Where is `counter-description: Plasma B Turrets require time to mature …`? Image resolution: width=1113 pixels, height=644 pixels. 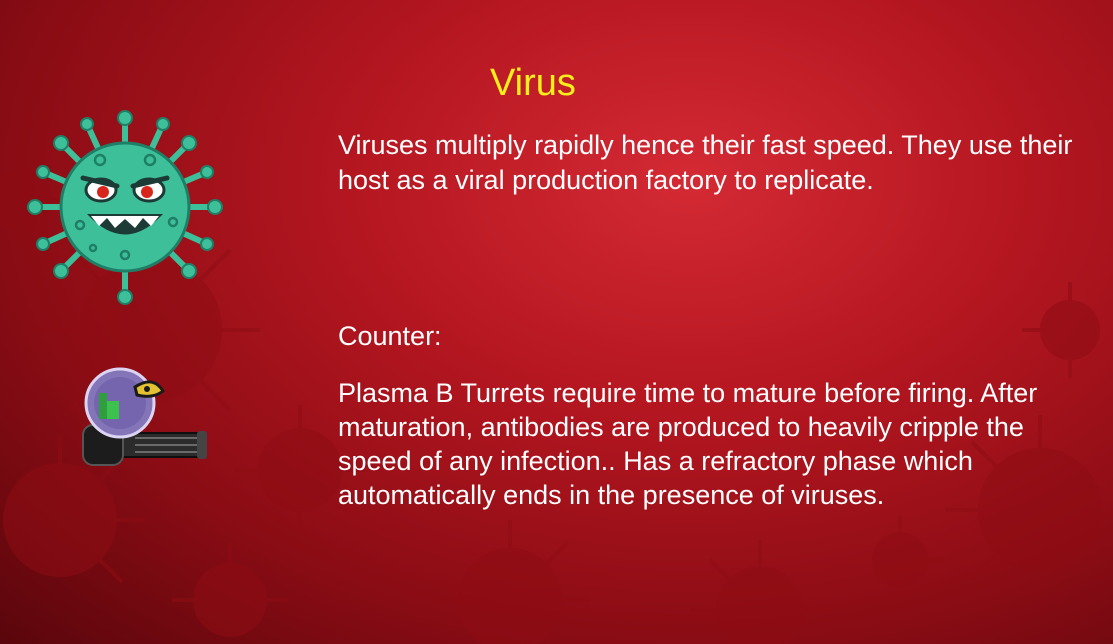
counter-description: Plasma B Turrets require time to mature … is located at coordinates (688, 444).